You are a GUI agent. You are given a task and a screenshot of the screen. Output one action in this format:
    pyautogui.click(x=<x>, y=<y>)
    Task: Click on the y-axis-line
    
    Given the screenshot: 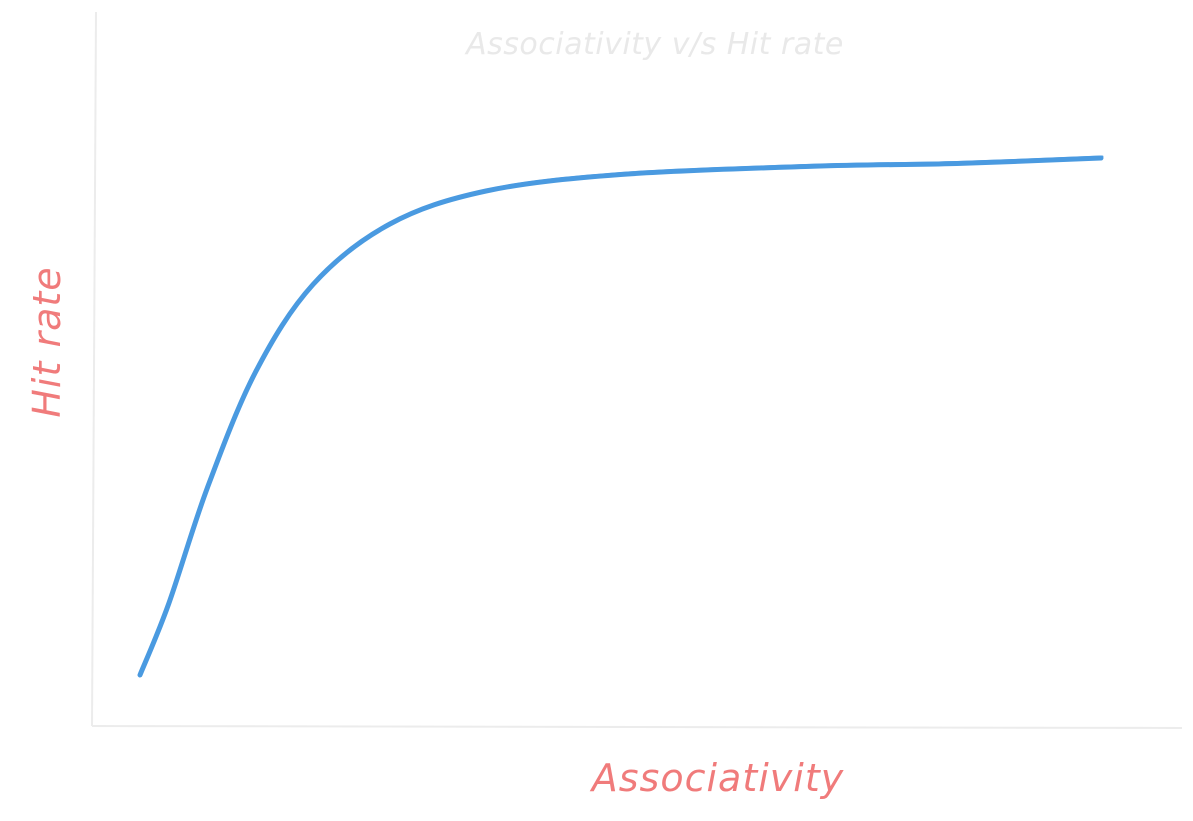 What is the action you would take?
    pyautogui.click(x=94, y=369)
    